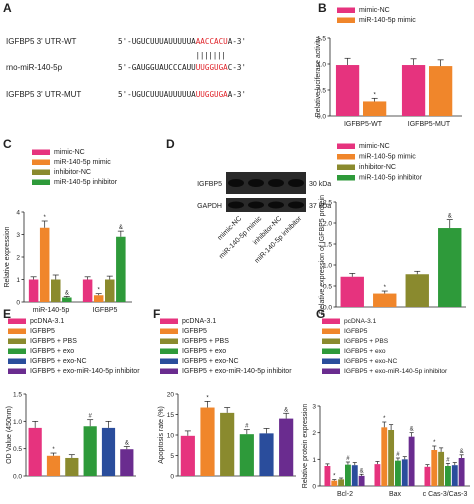 This screenshot has width=474, height=504. Describe the element at coordinates (51, 310) in the screenshot. I see `x-tick-label: miR-140-5p` at that location.